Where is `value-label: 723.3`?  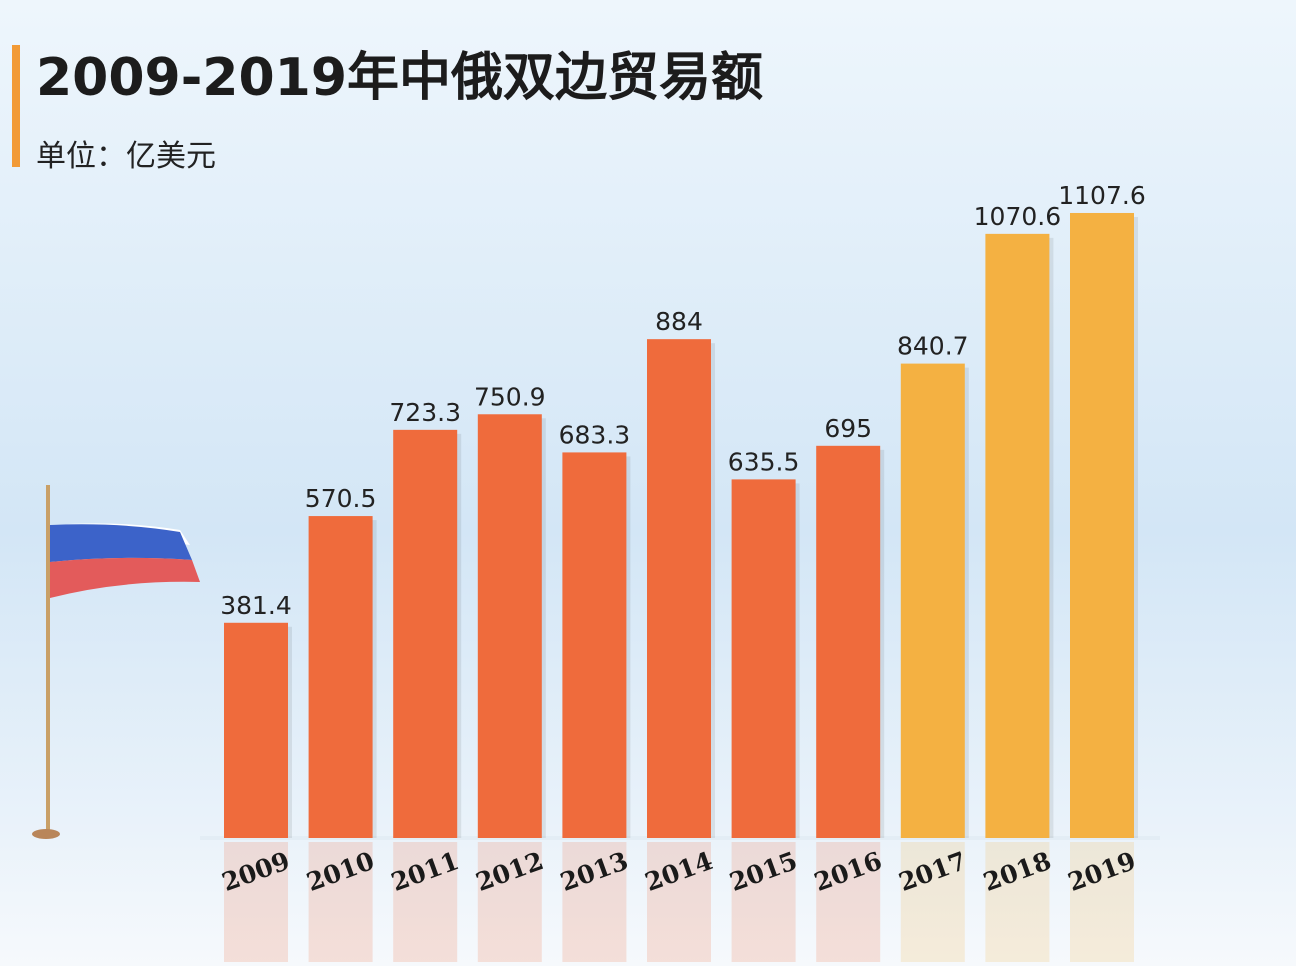
value-label: 723.3 is located at coordinates (425, 412).